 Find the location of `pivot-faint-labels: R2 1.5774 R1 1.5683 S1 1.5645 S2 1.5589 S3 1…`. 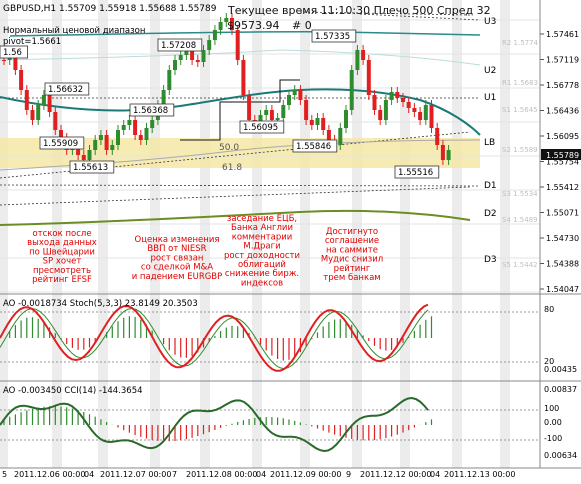

pivot-faint-labels: R2 1.5774 R1 1.5683 S1 1.5645 S2 1.5589 S3 1… is located at coordinates (520, 154).